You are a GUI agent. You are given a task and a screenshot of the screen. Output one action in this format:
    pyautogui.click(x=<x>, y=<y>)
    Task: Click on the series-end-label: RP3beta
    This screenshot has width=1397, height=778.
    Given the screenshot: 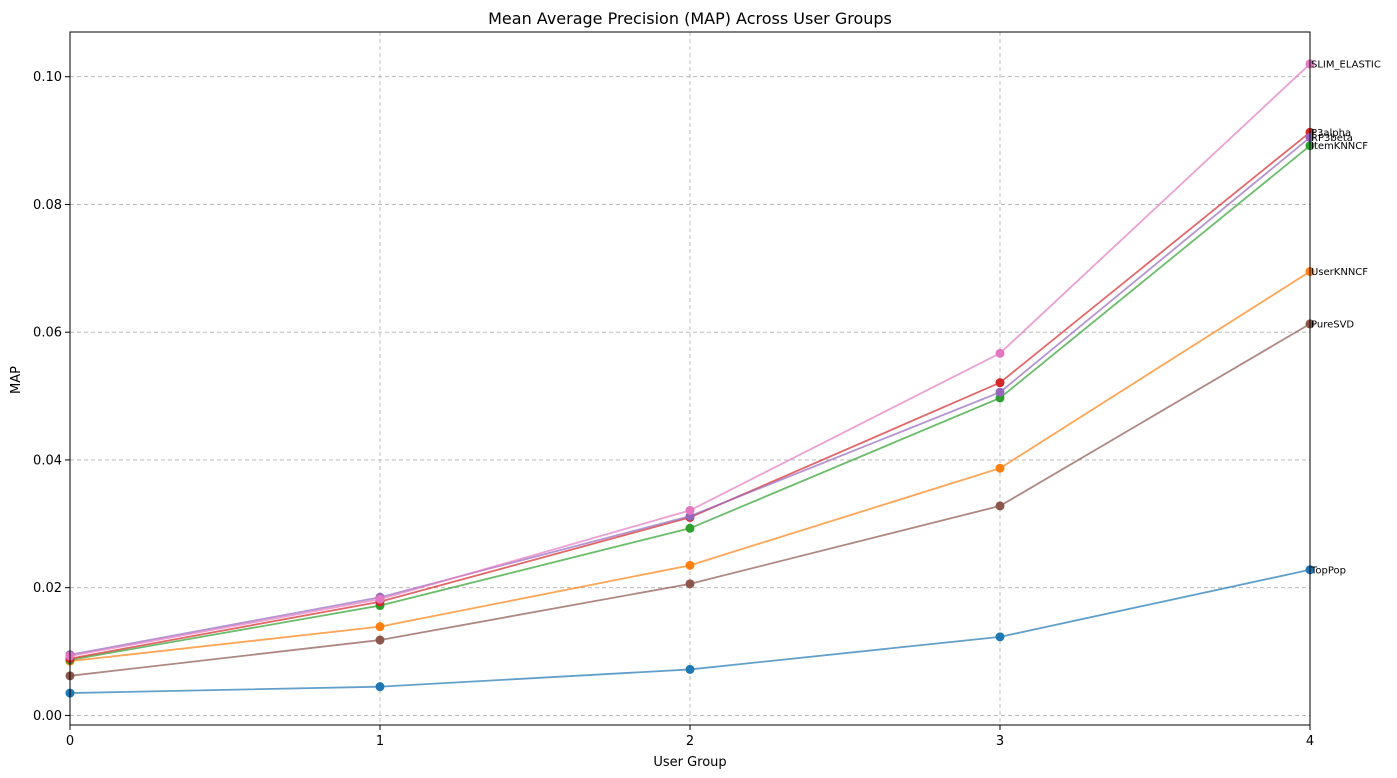 What is the action you would take?
    pyautogui.click(x=1332, y=138)
    